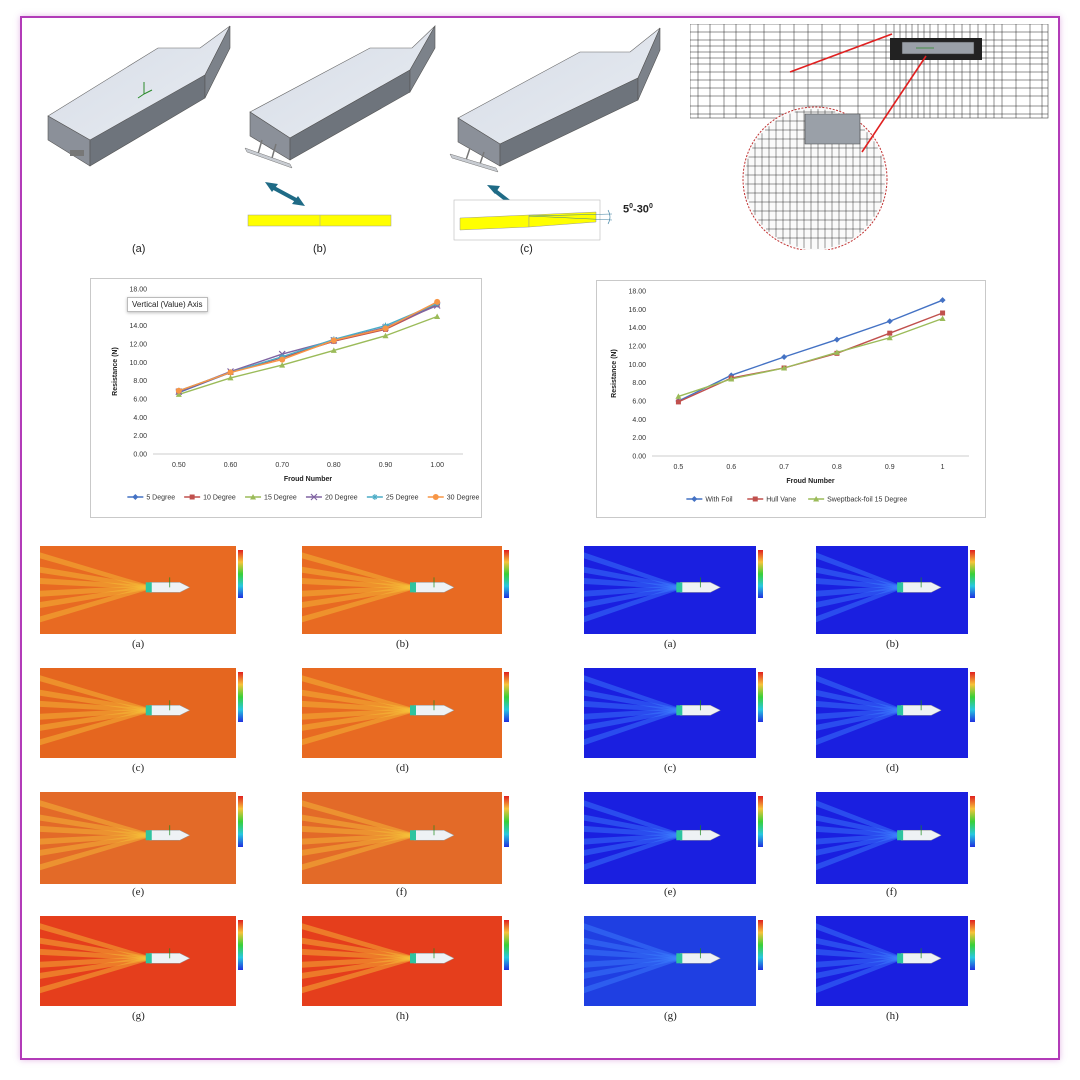 This screenshot has height=1080, width=1080. What do you see at coordinates (140, 455) in the screenshot?
I see `y-tick-label: 0.00` at bounding box center [140, 455].